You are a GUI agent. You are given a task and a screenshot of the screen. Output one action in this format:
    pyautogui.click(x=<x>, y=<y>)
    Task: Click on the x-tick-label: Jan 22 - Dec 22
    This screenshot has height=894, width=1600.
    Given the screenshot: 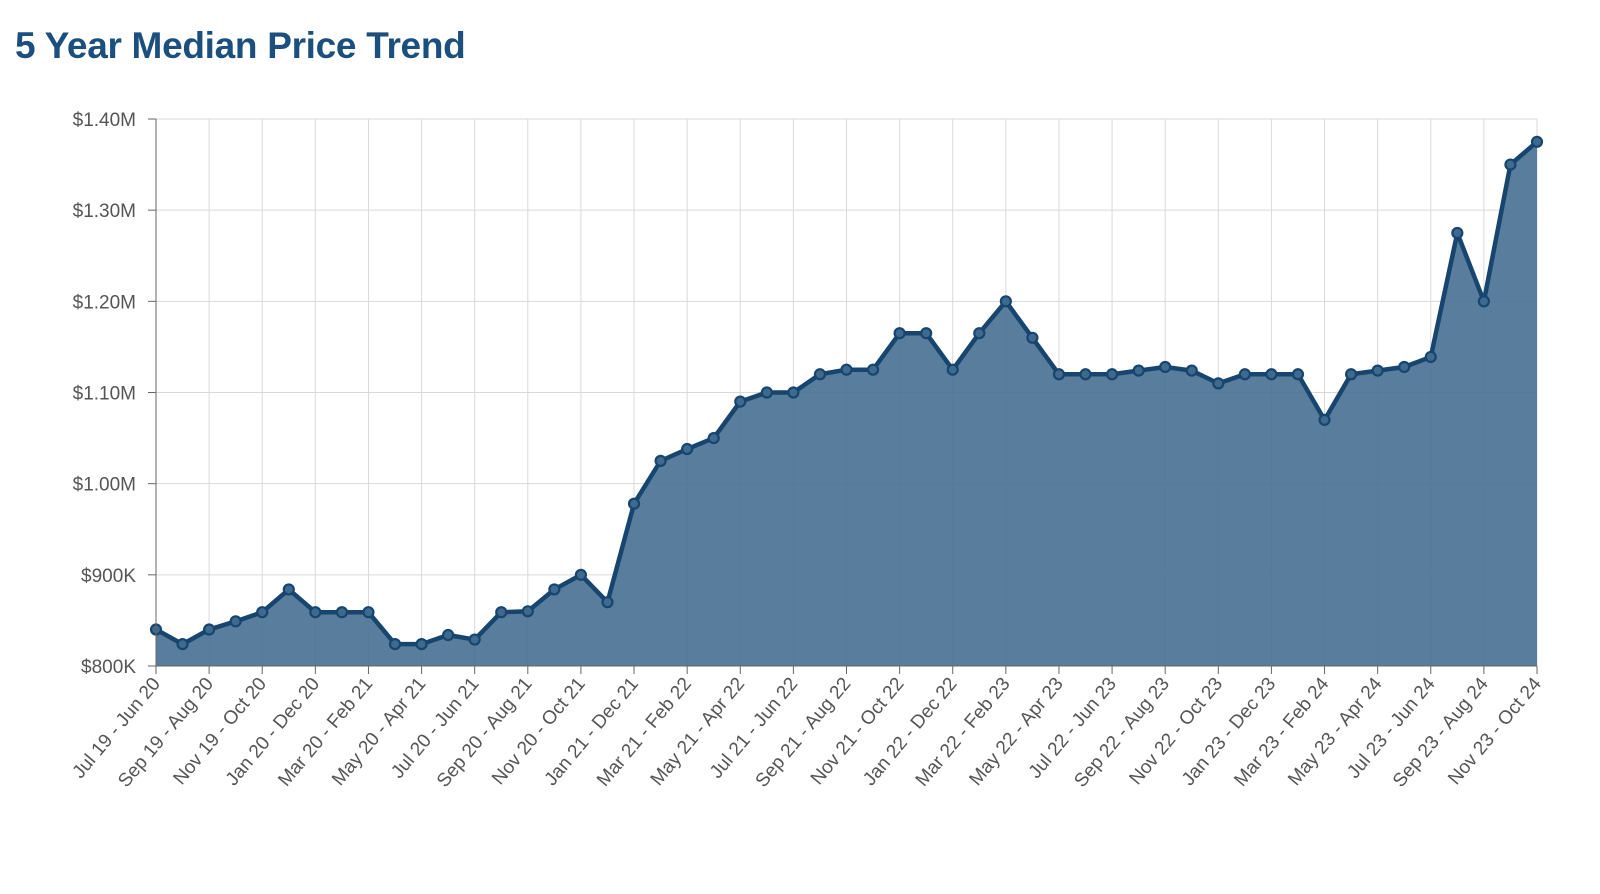 What is the action you would take?
    pyautogui.click(x=910, y=732)
    